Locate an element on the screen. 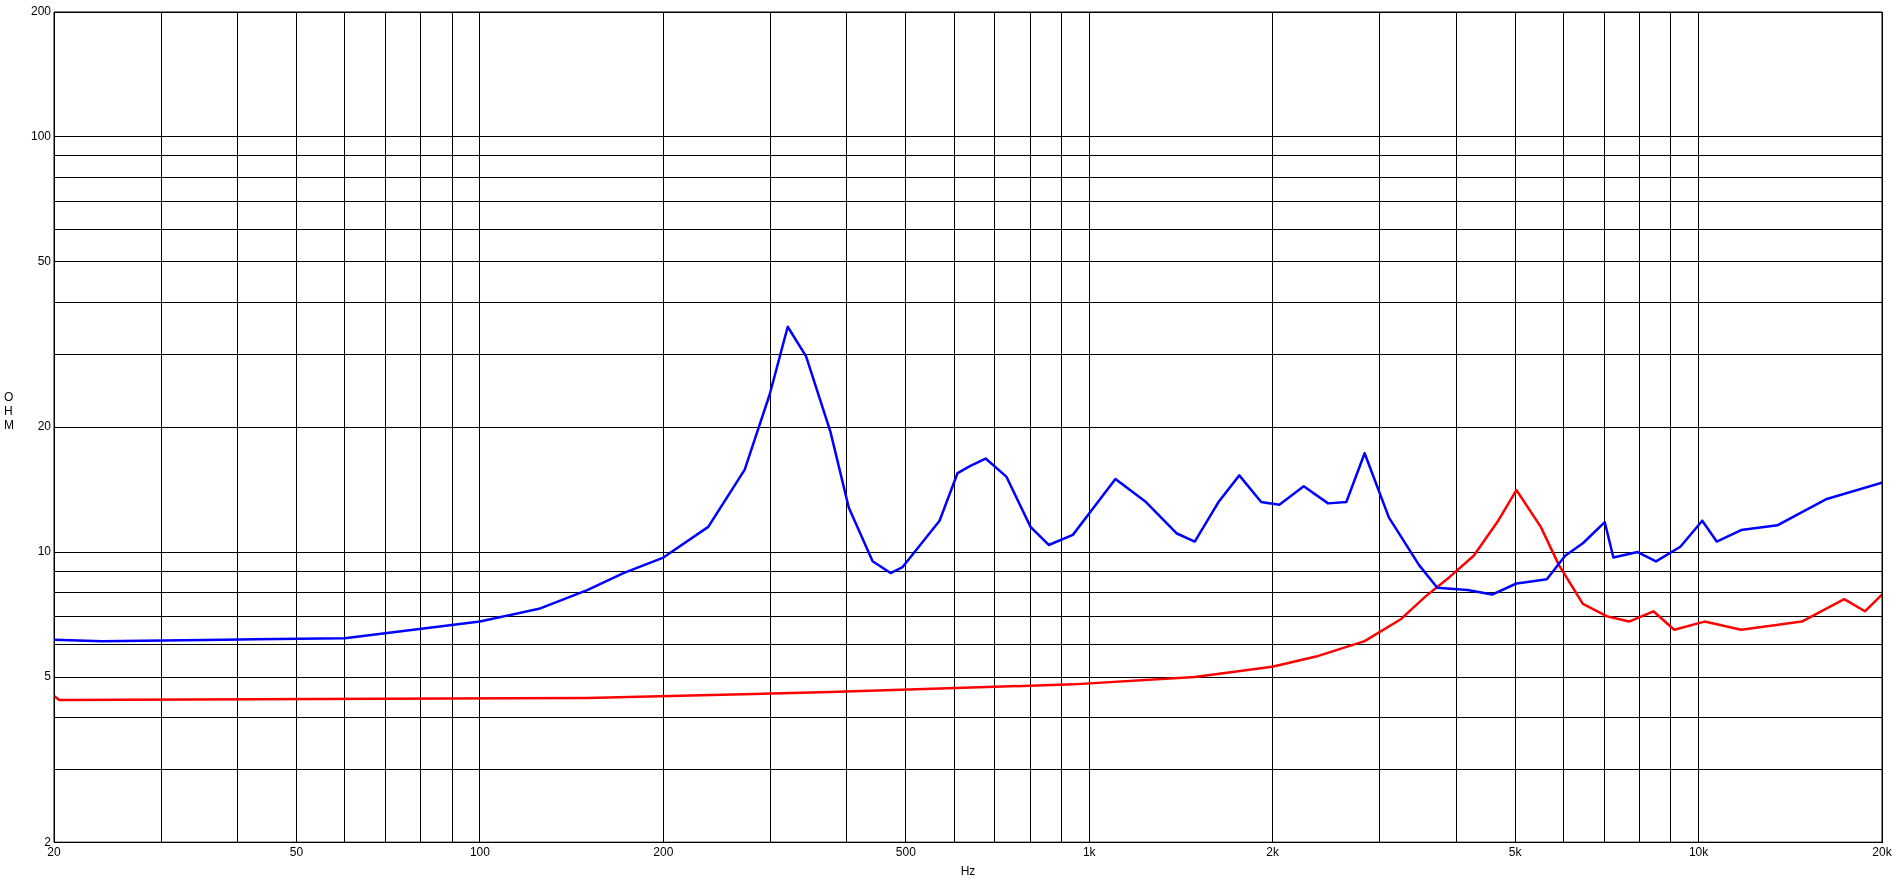  y-tick-label: 20 is located at coordinates (44, 426).